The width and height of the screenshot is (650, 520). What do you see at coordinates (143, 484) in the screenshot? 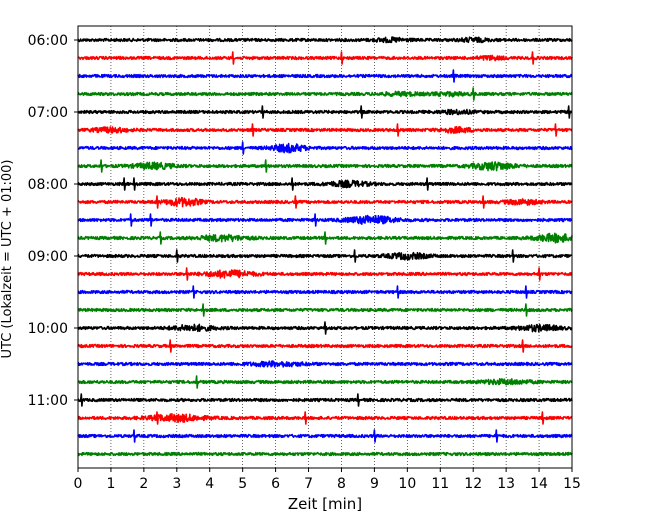
I see `x-tick-label: 2` at bounding box center [143, 484].